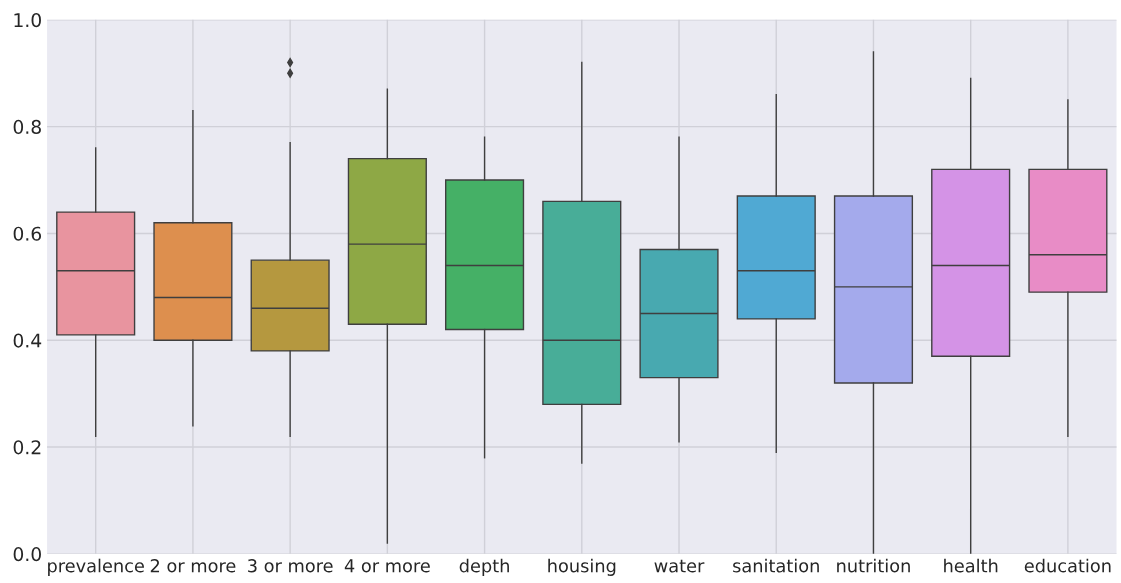  What do you see at coordinates (27, 554) in the screenshot?
I see `y-tick-label: 0.0` at bounding box center [27, 554].